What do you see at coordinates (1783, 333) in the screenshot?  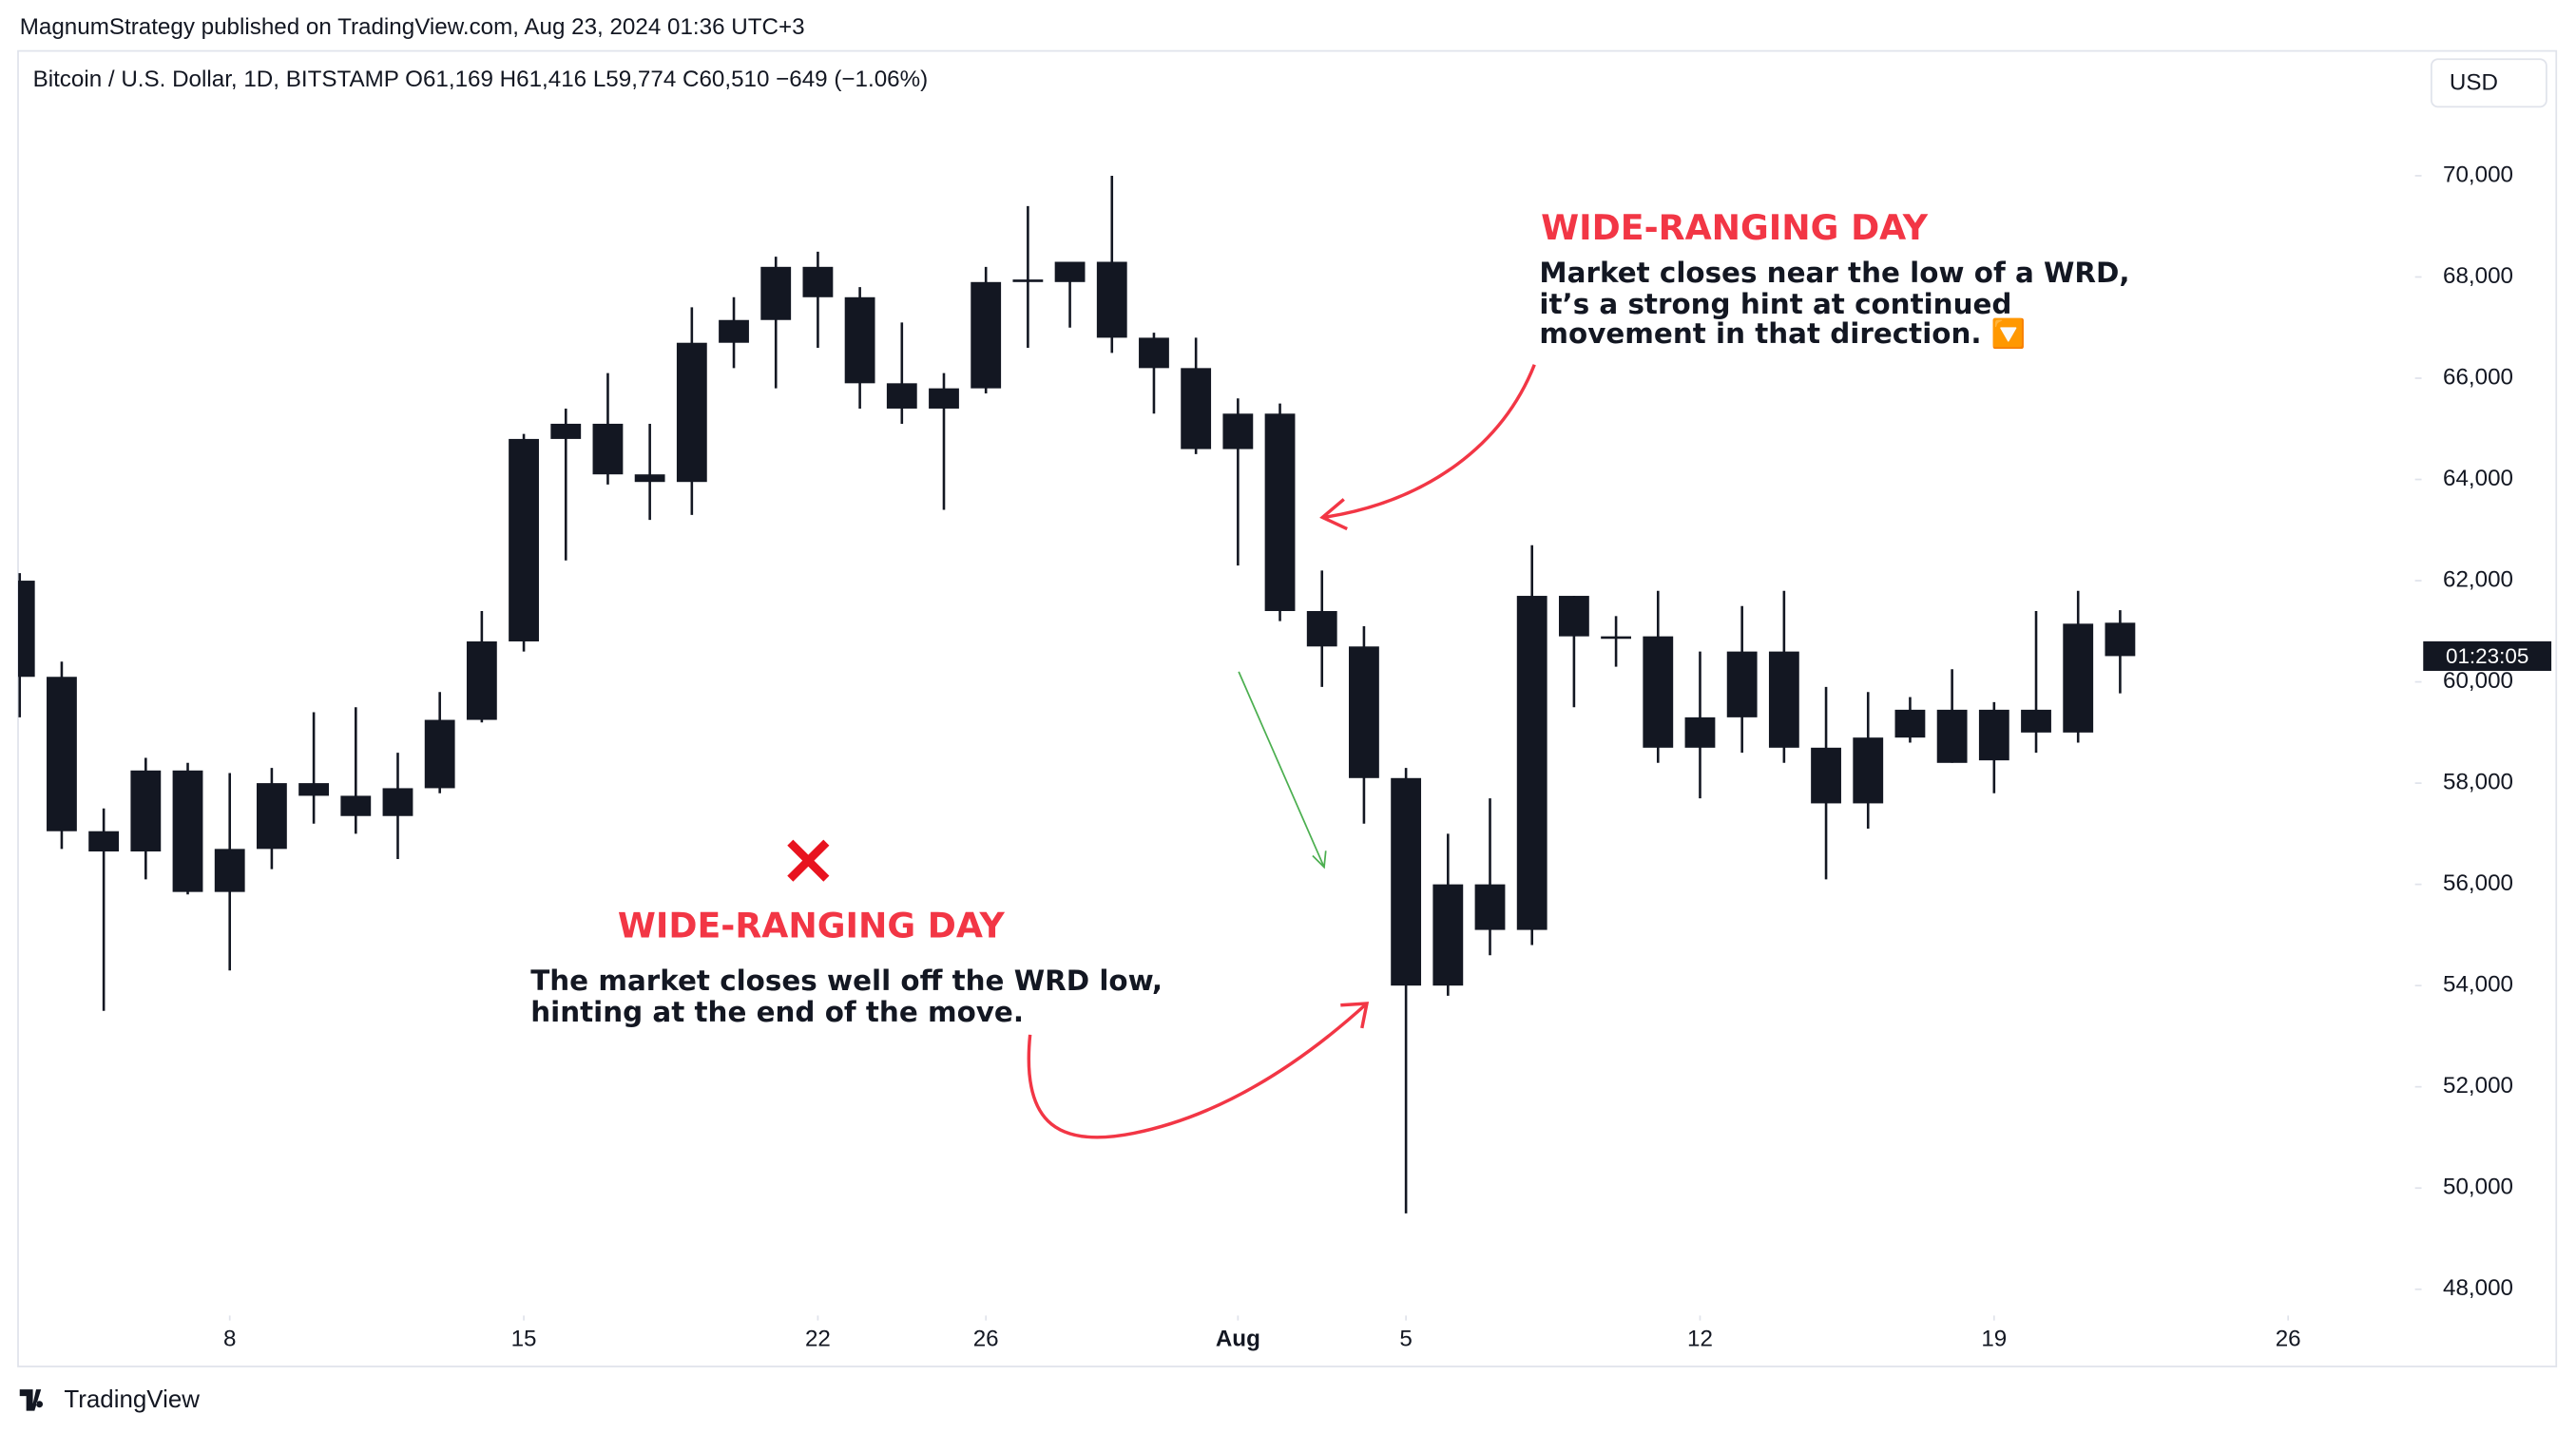 I see `annotation-text: movement in that direction. 🔽` at bounding box center [1783, 333].